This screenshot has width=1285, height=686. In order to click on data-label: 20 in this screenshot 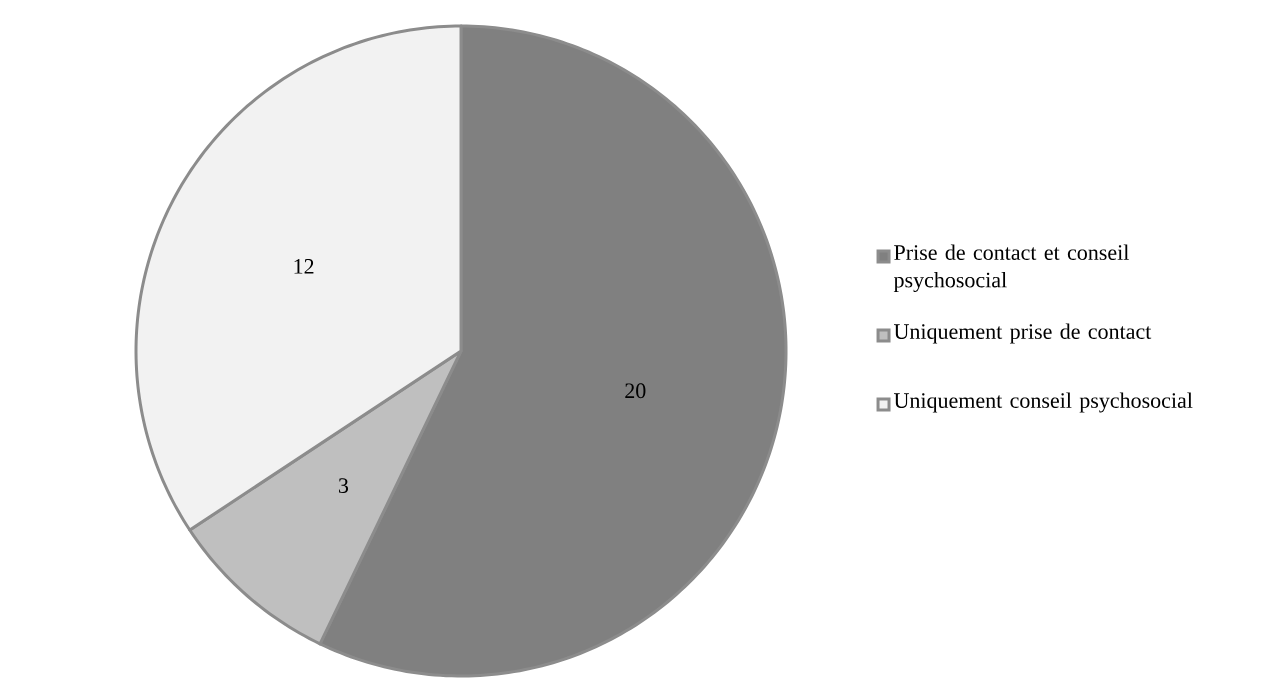, I will do `click(635, 391)`.